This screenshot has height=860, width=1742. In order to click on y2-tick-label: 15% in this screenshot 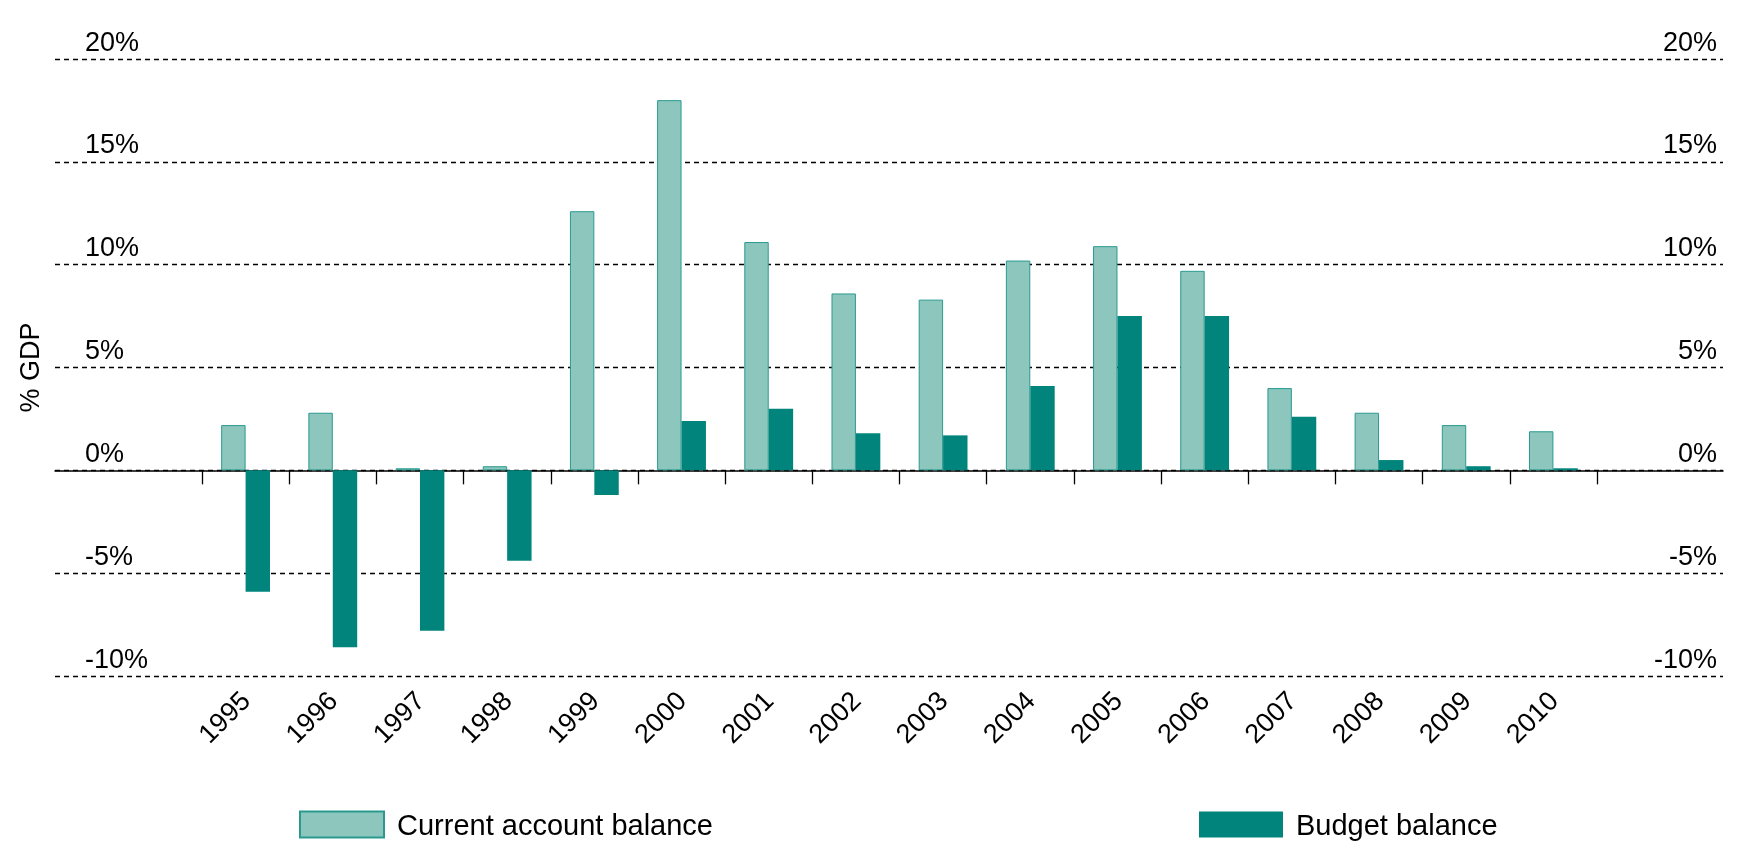, I will do `click(1689, 144)`.